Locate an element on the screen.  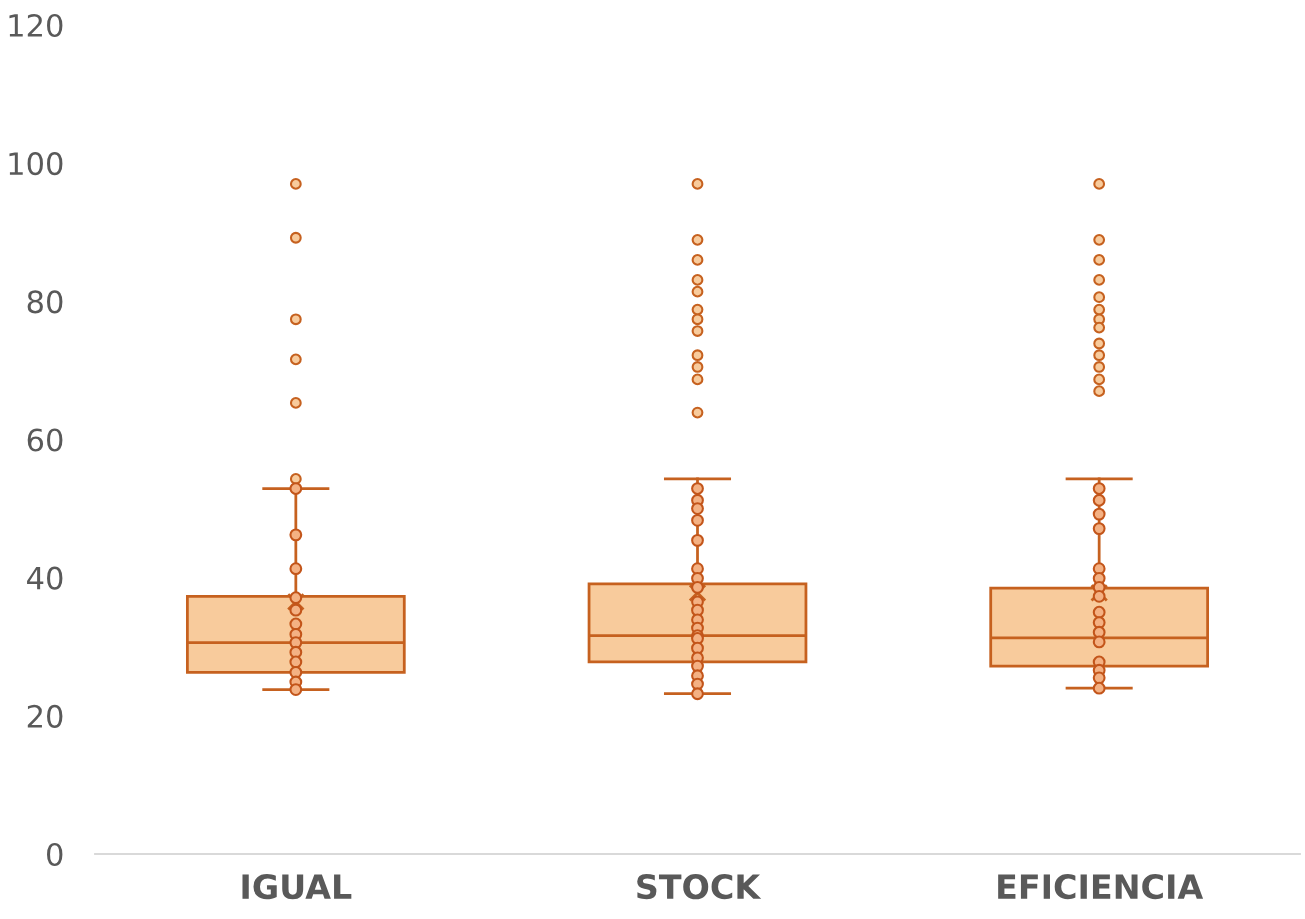
y-tick-label: 100 is located at coordinates (36, 164).